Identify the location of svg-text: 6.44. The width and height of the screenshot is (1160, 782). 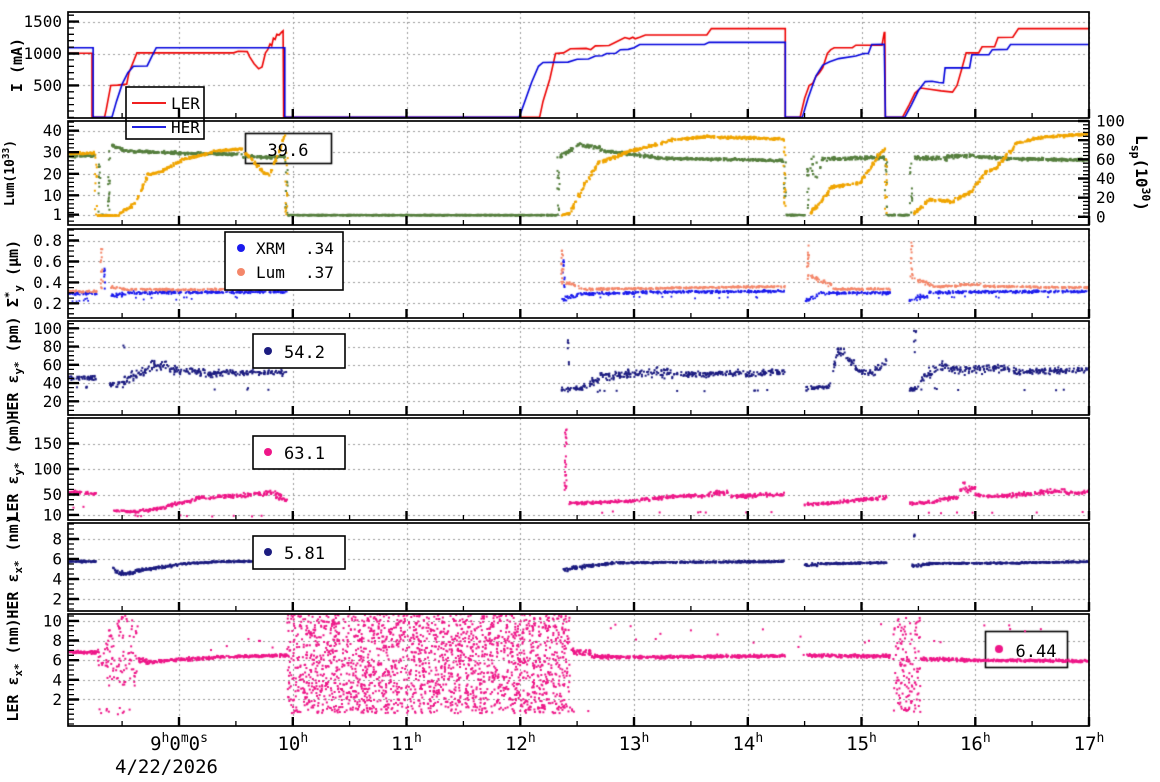
(1036, 652).